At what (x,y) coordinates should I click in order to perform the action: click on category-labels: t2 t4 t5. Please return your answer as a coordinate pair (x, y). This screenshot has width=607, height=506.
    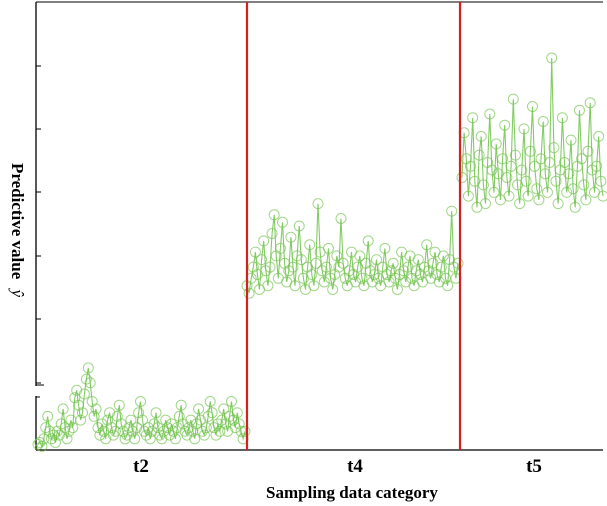
    Looking at the image, I should click on (337, 466).